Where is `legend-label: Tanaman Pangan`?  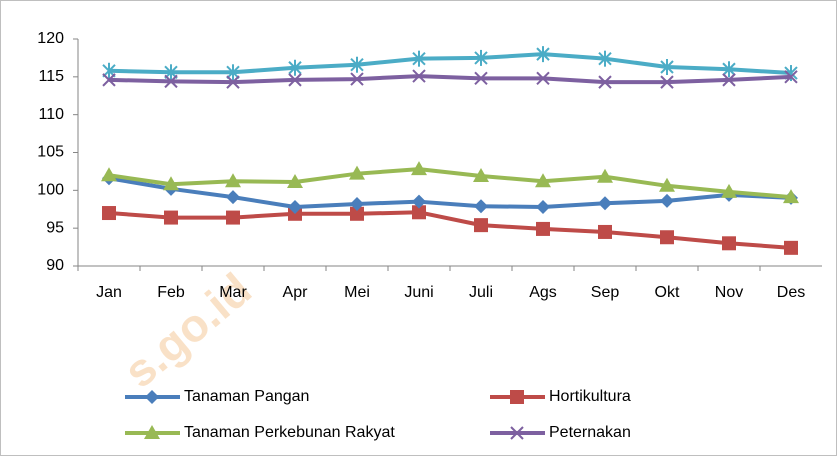 legend-label: Tanaman Pangan is located at coordinates (246, 396).